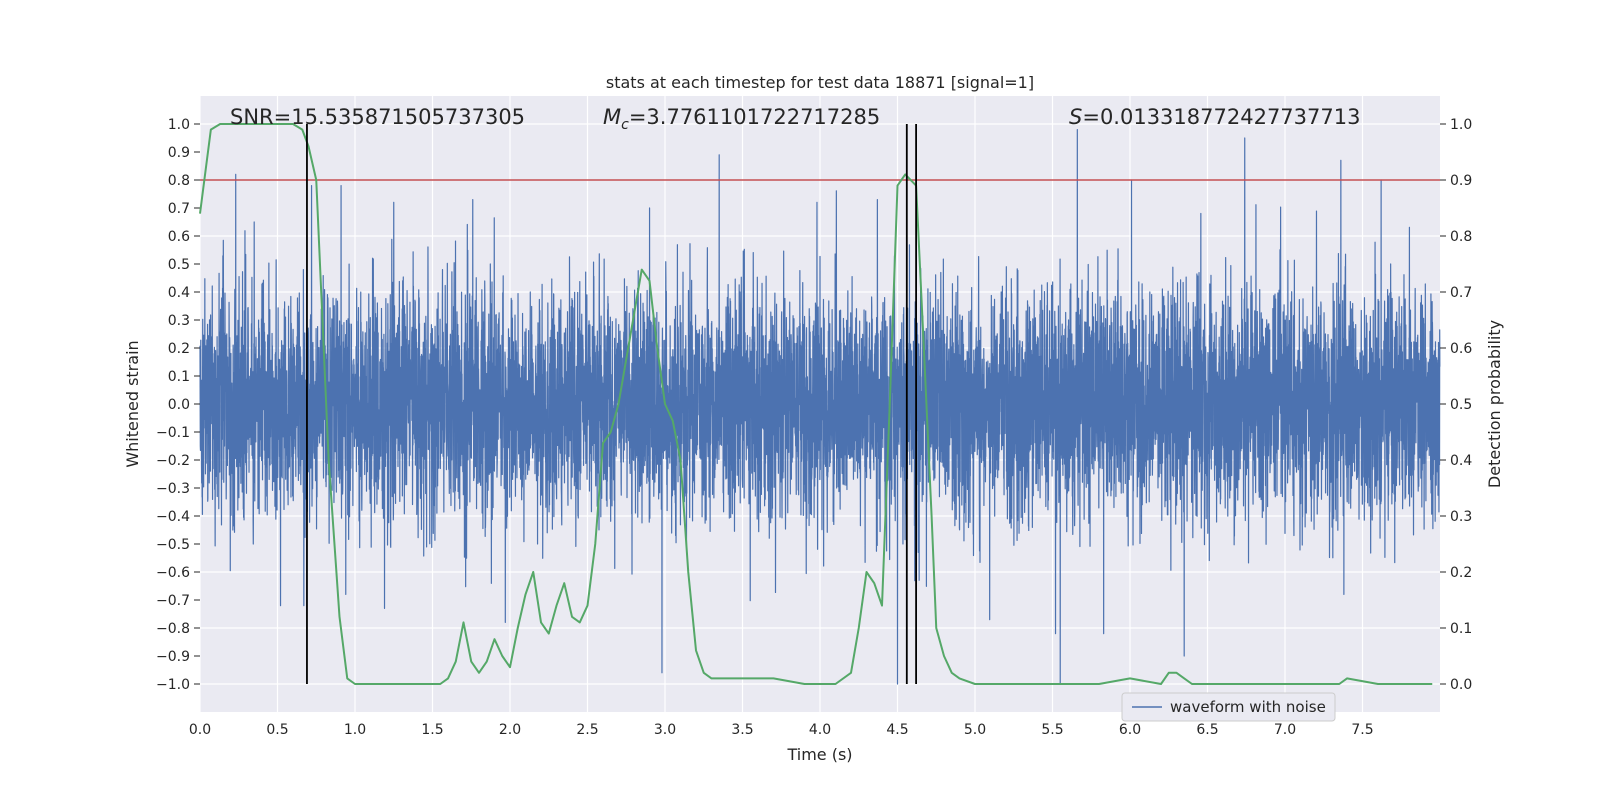 The image size is (1600, 800). Describe the element at coordinates (1052, 730) in the screenshot. I see `x-tick-label: 5.5` at that location.